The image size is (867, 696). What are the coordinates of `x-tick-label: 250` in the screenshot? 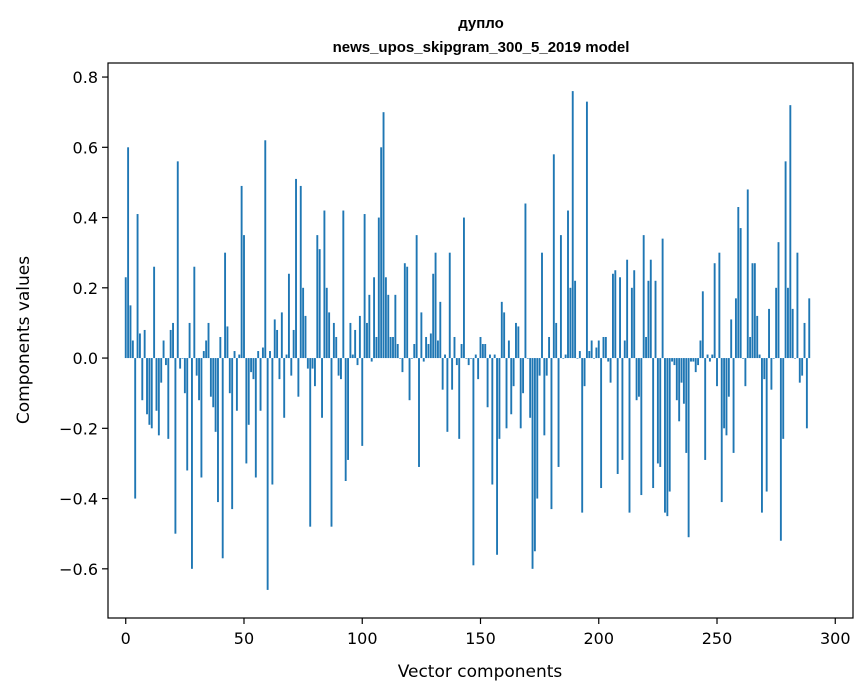 It's located at (717, 638).